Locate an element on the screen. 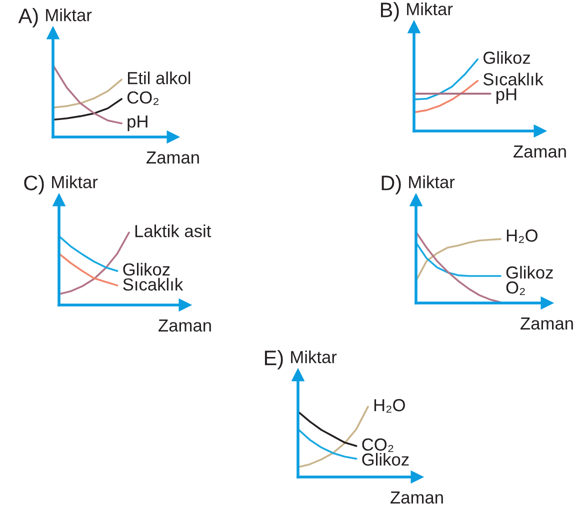  series-label: Laktik asit is located at coordinates (173, 231).